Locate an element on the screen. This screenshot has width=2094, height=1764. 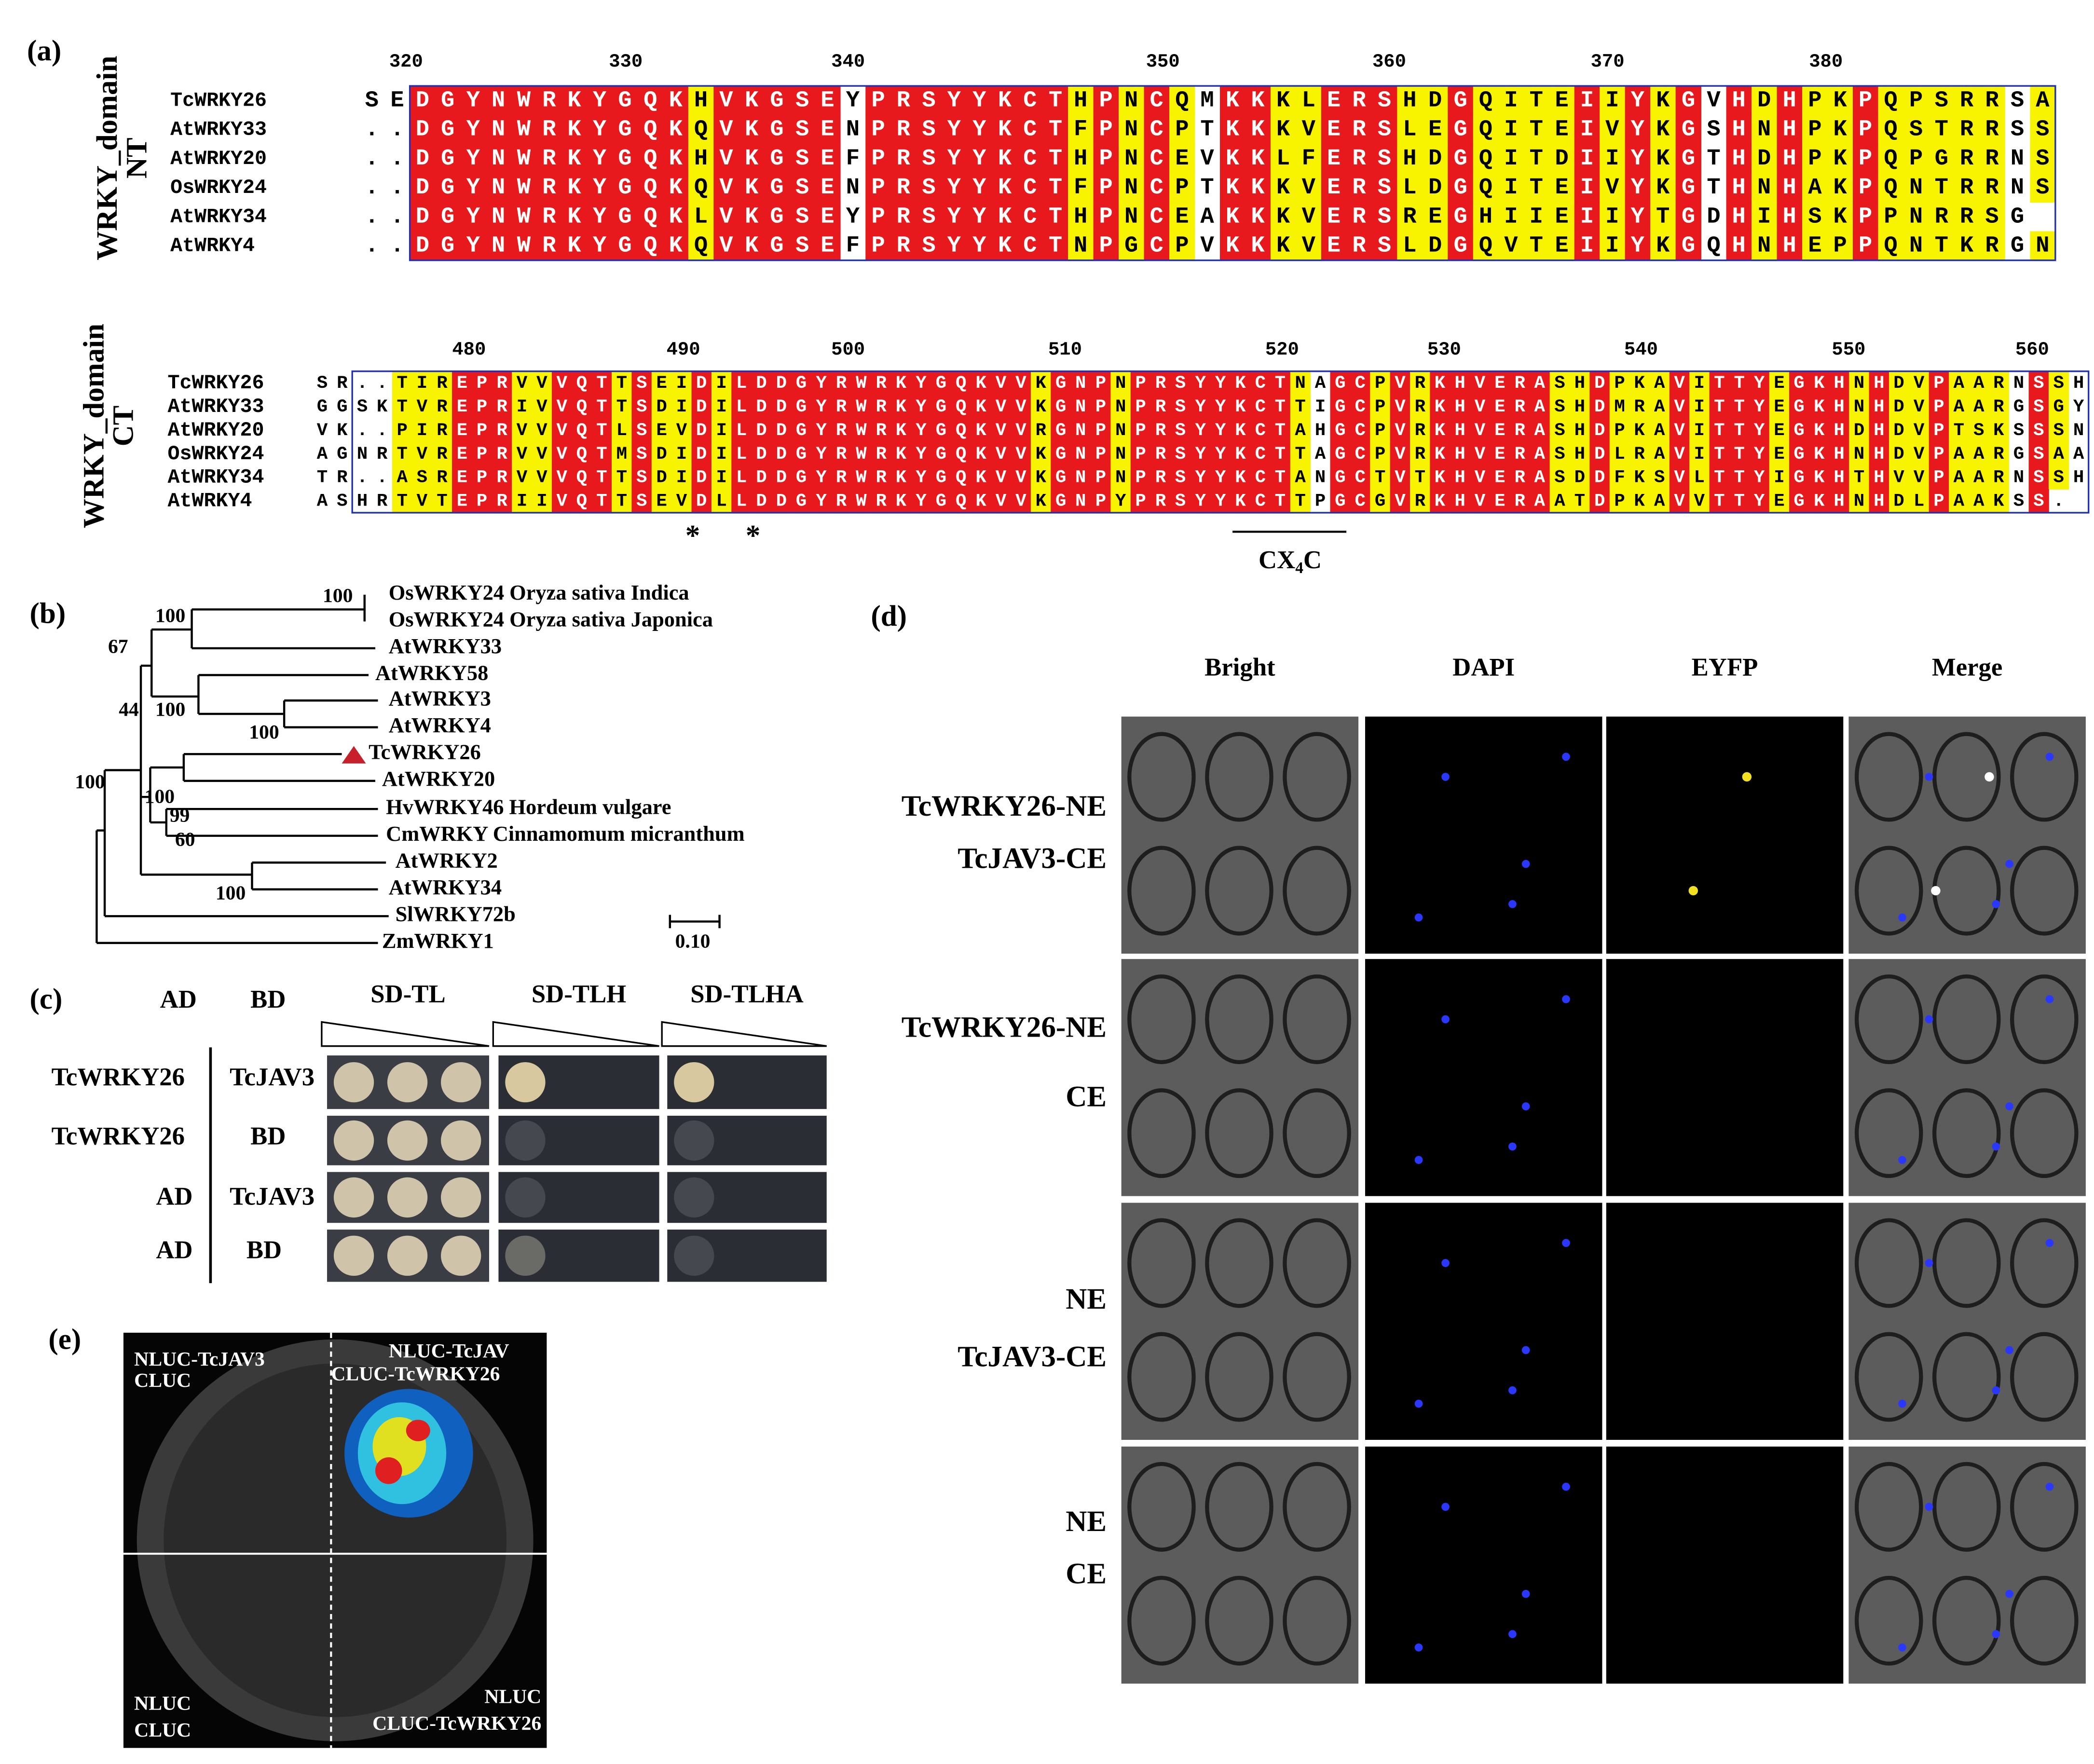
column-header: EYFP is located at coordinates (1725, 667).